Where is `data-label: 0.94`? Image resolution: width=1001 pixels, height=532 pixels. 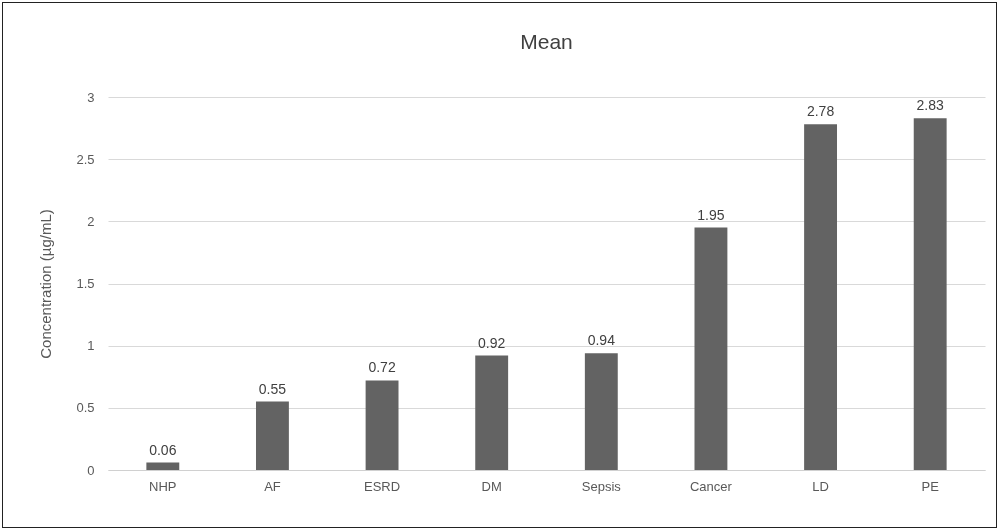 data-label: 0.94 is located at coordinates (601, 340).